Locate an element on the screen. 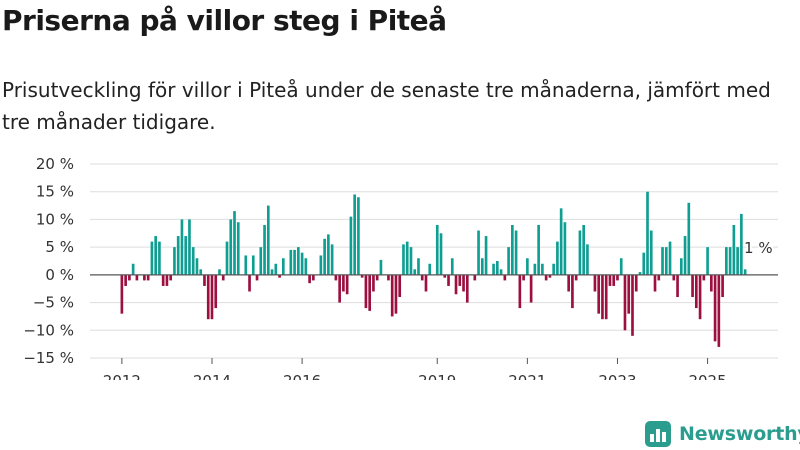 The image size is (800, 450). y-tick-label: 15 % is located at coordinates (55, 192).